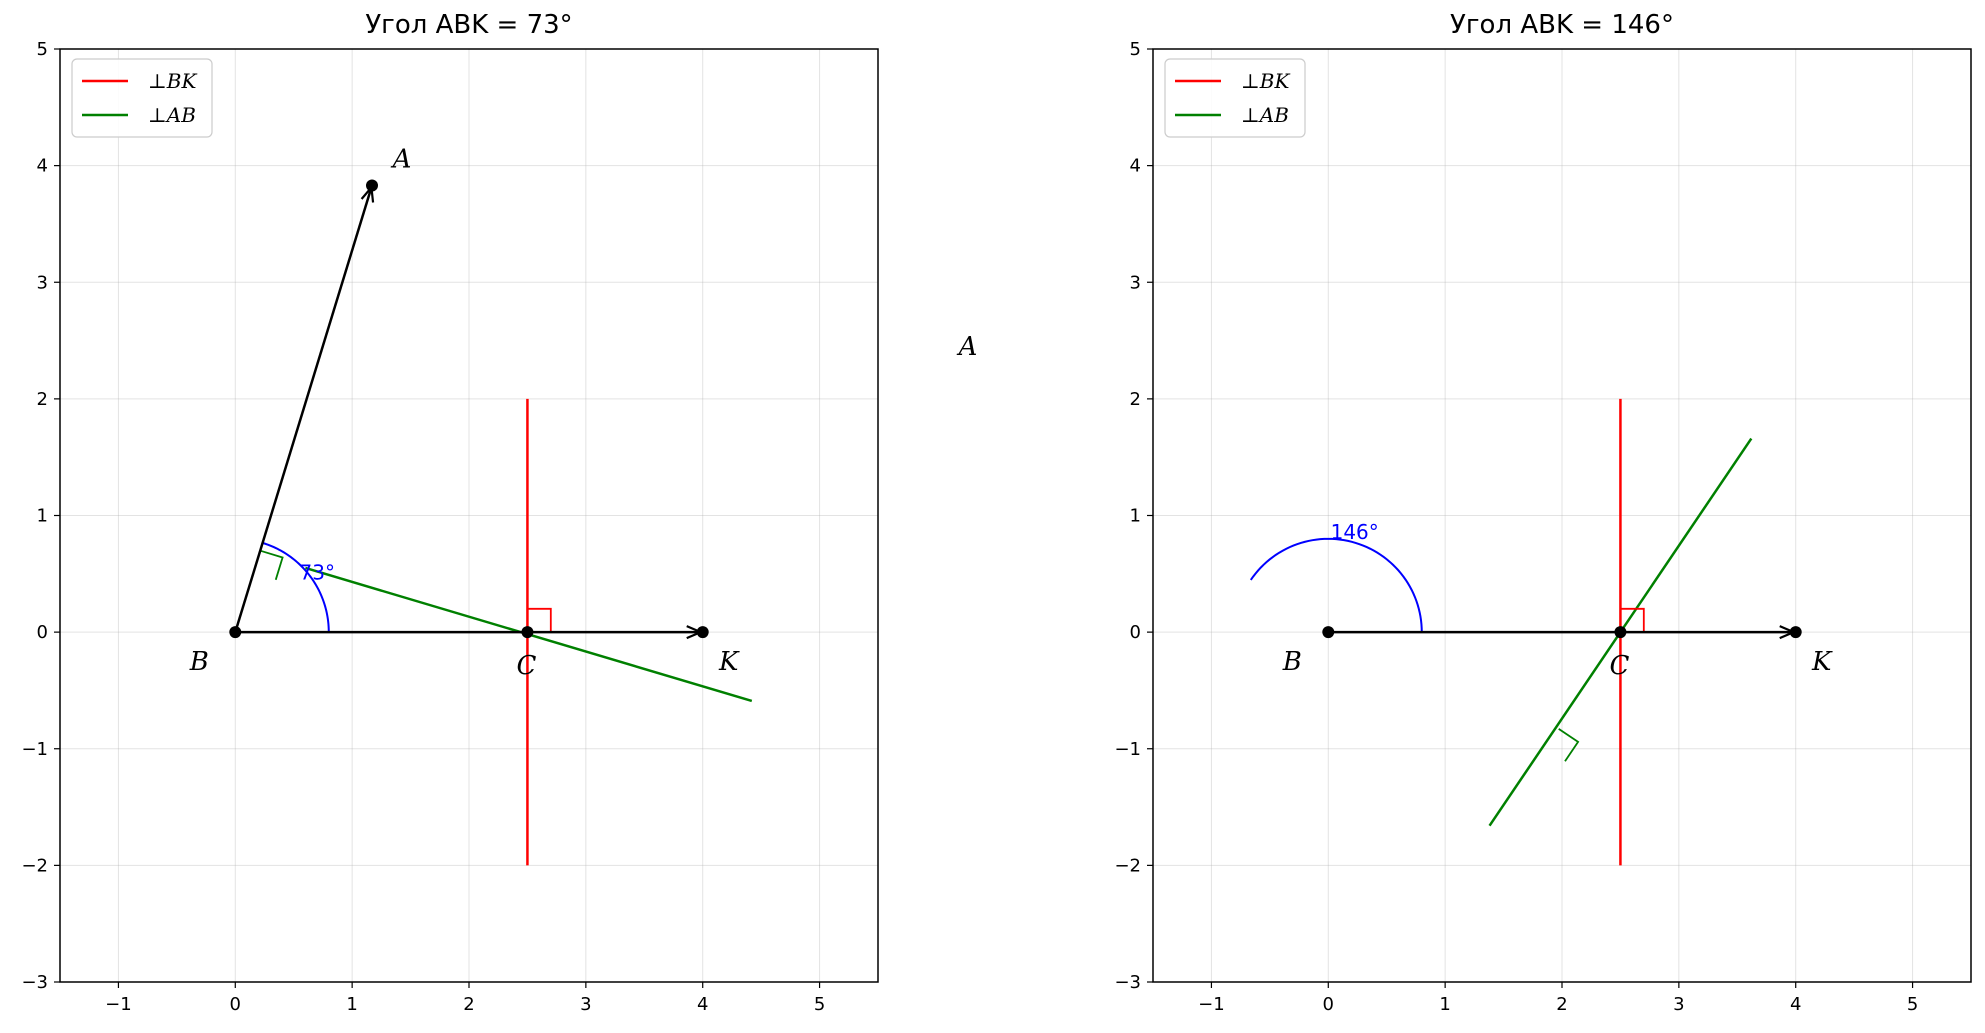  I want to click on angle-label: 73°, so click(317, 573).